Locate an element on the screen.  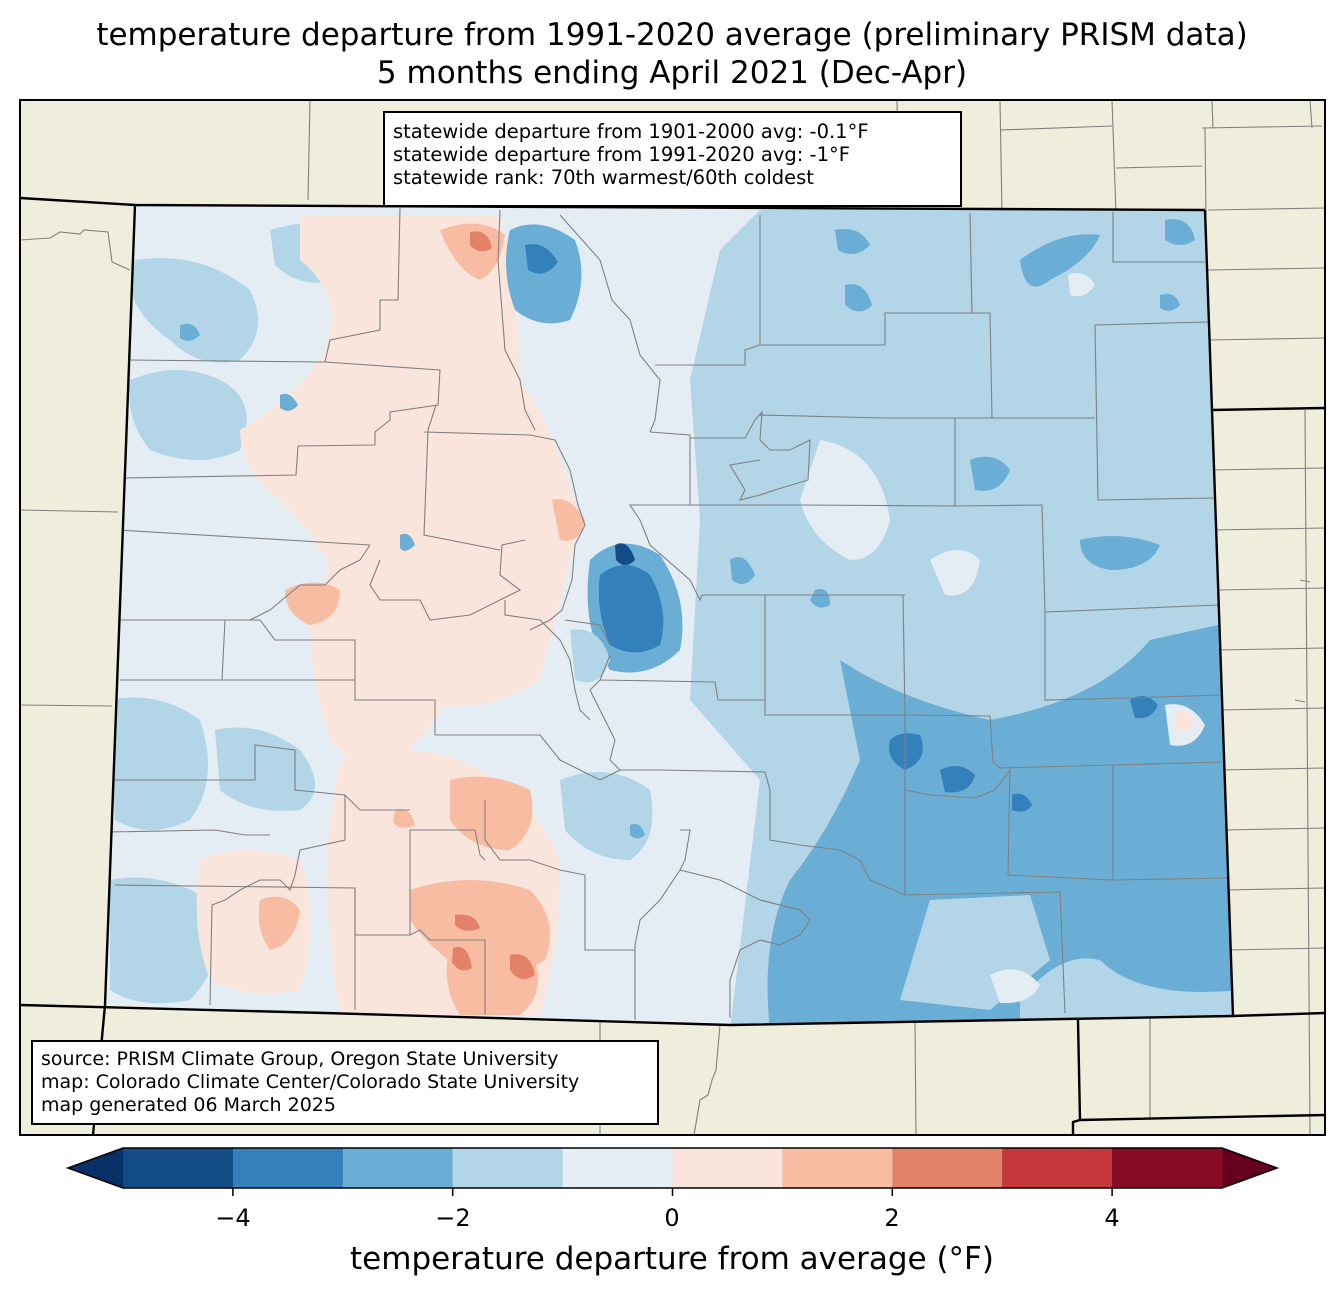
colorbar-outline is located at coordinates (672, 1168).